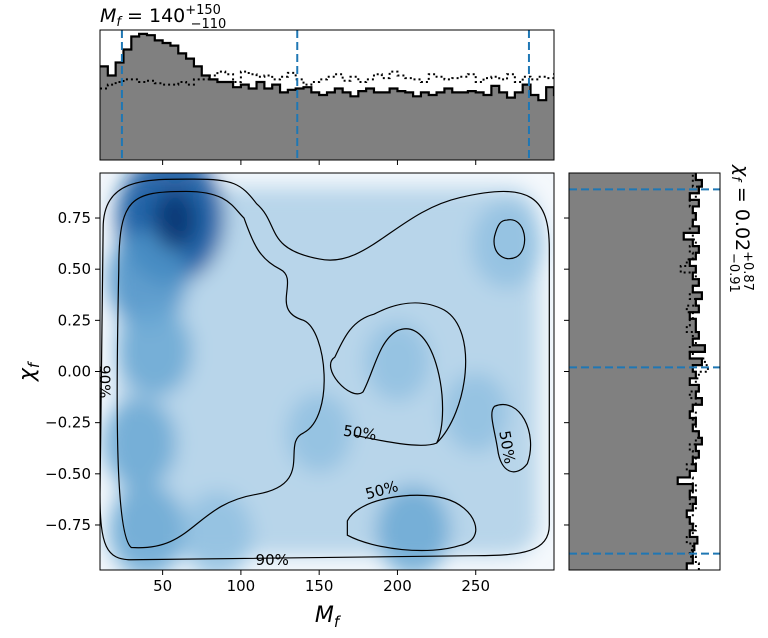  I want to click on top-marginal-histogram, so click(327, 95).